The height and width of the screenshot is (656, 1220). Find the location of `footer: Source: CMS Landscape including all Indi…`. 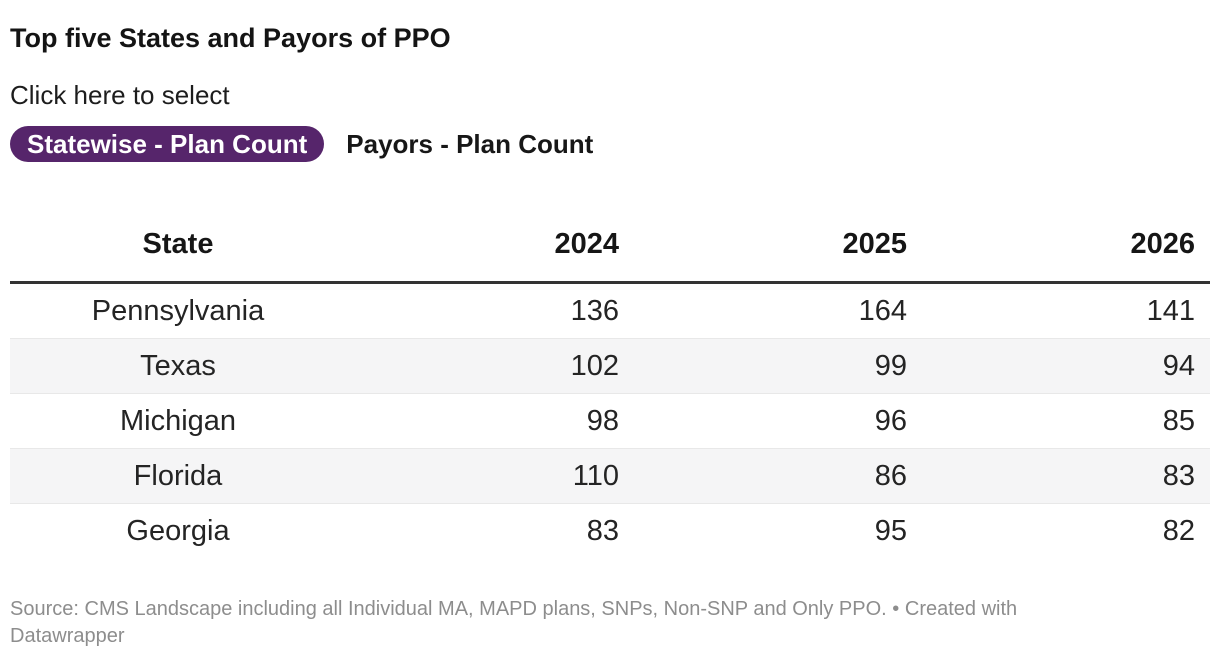

footer: Source: CMS Landscape including all Indi… is located at coordinates (610, 623).